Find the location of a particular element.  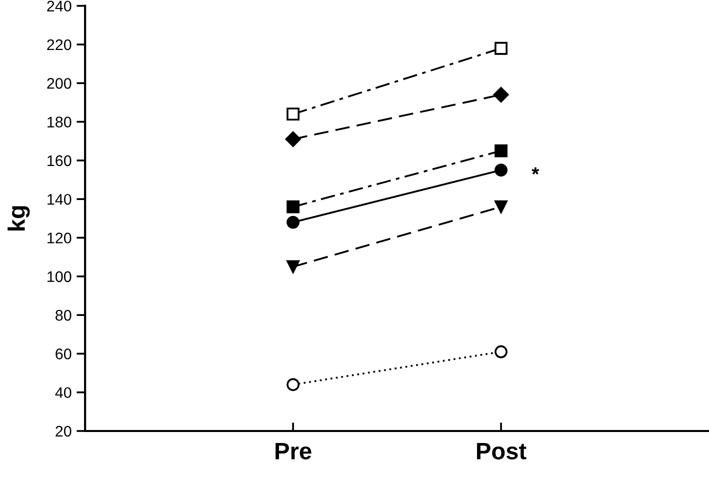

y-tick-label: 100 is located at coordinates (60, 276).